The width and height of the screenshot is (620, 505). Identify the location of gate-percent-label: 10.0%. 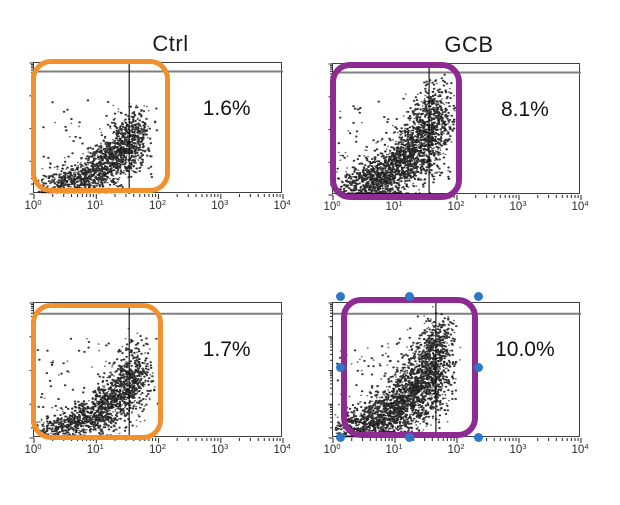
(525, 349).